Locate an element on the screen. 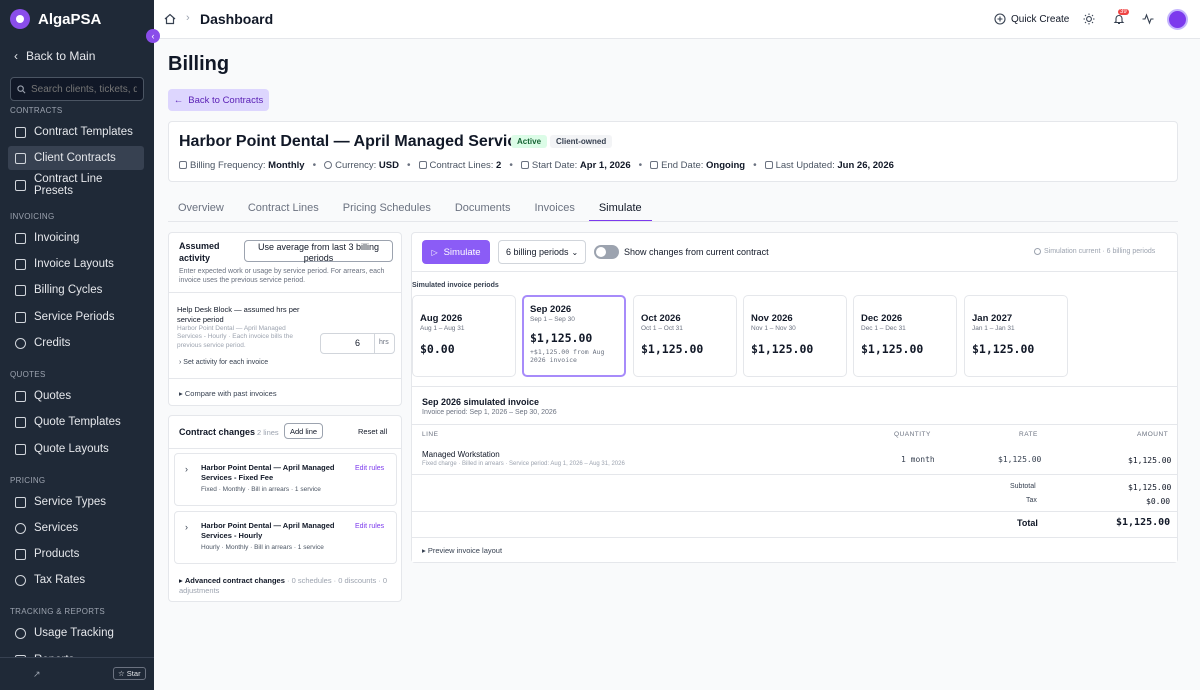  back-to-main-link: ‹ Back to Main is located at coordinates (54, 56).